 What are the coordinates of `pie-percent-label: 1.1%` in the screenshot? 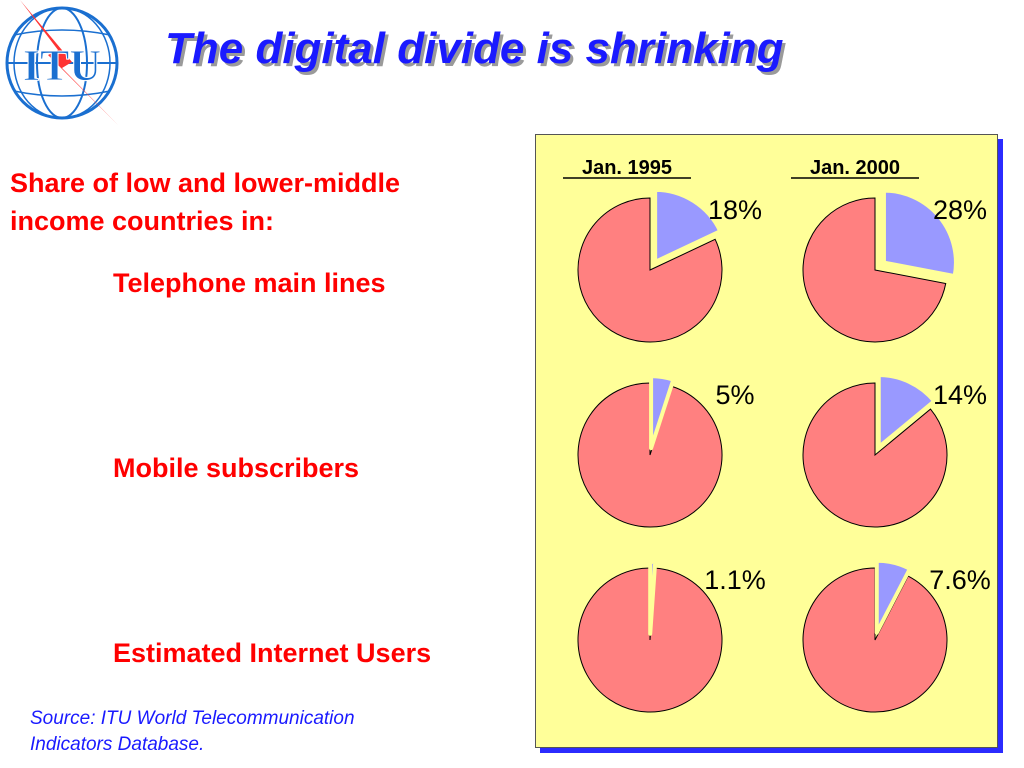 It's located at (735, 580).